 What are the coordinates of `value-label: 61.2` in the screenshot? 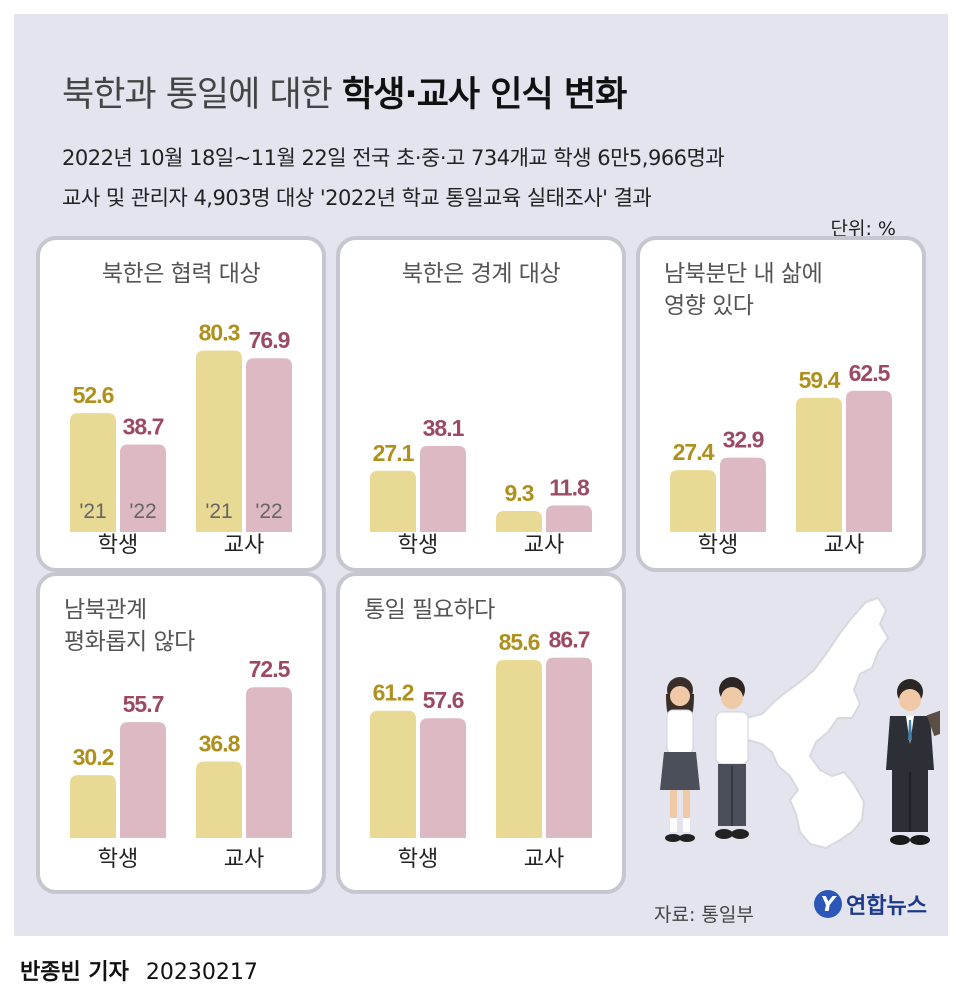 It's located at (393, 693).